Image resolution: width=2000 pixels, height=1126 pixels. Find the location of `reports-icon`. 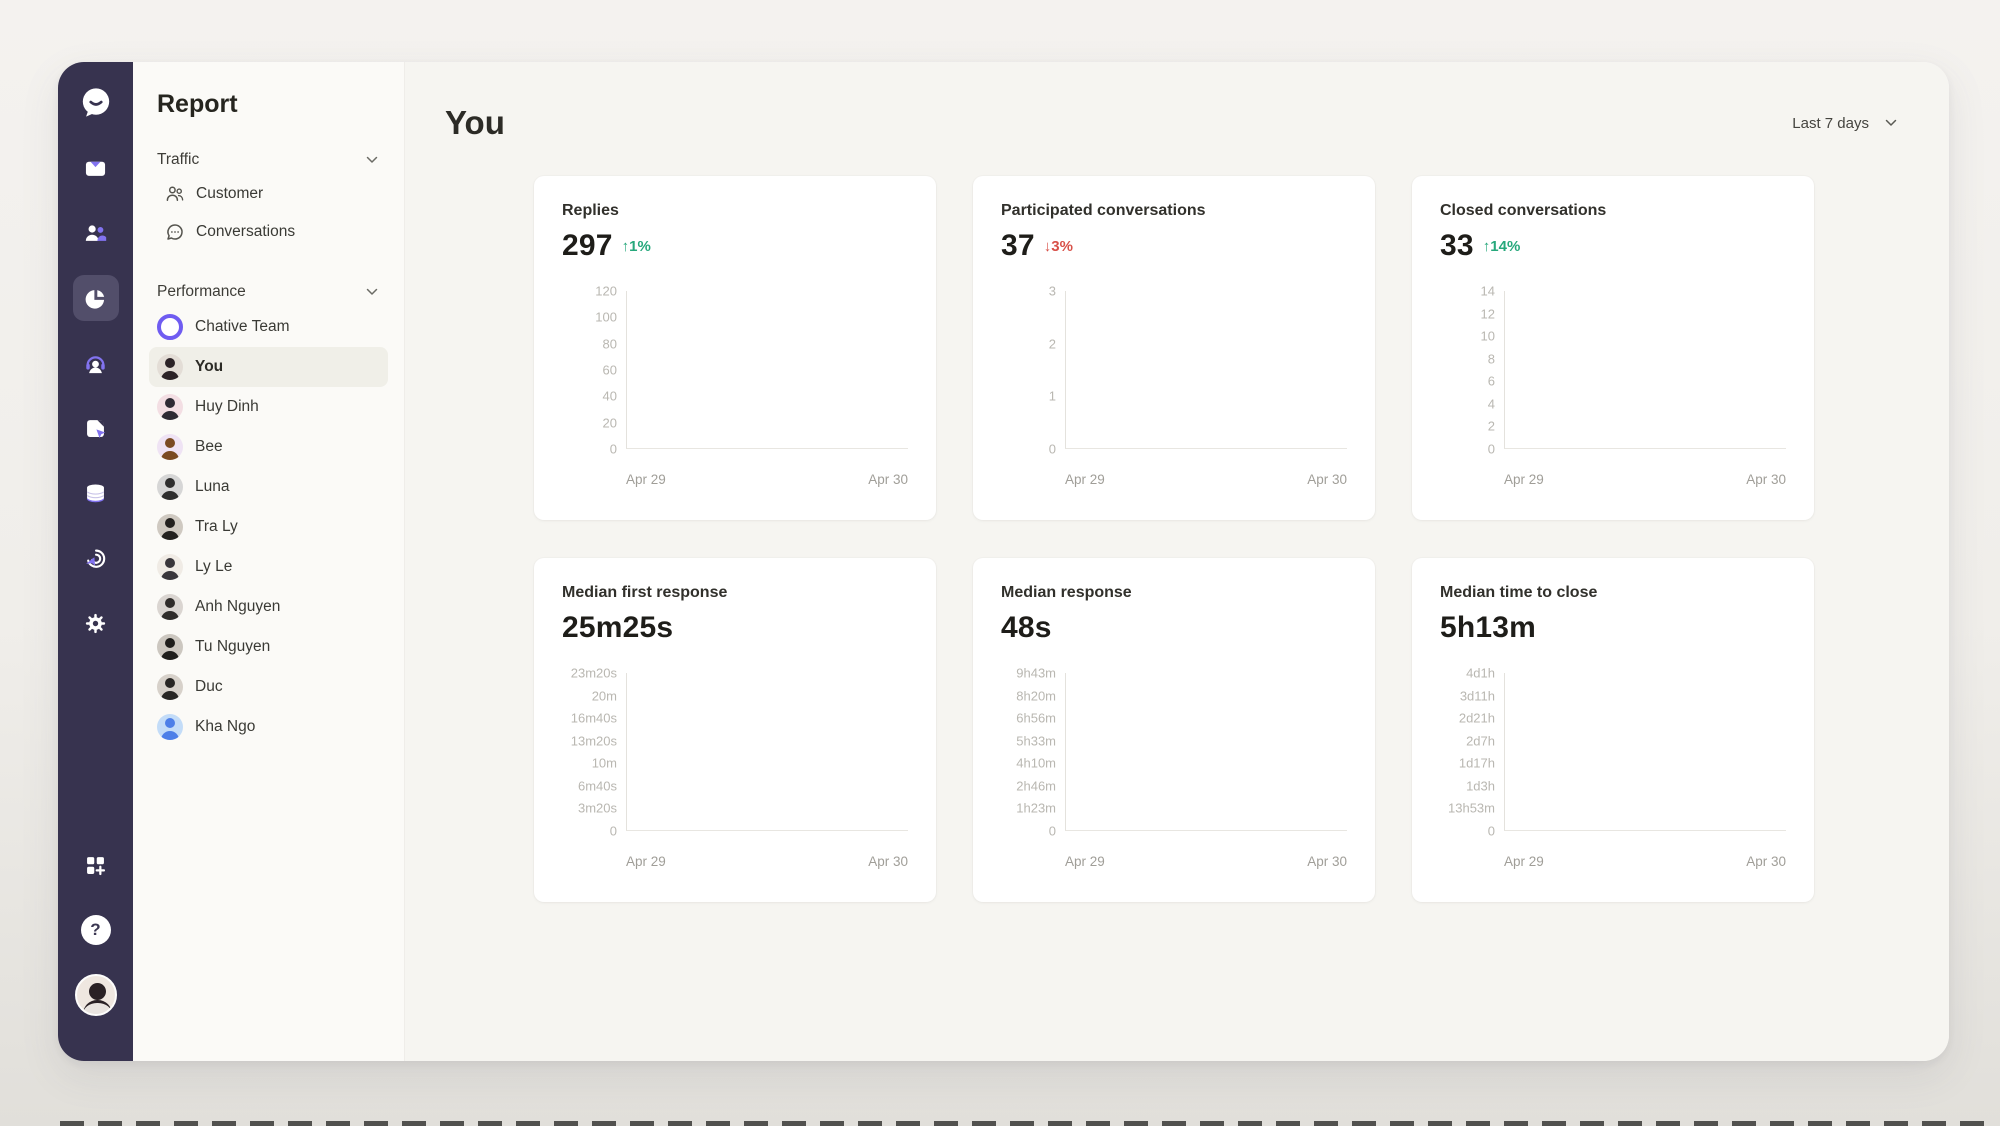

reports-icon is located at coordinates (95, 298).